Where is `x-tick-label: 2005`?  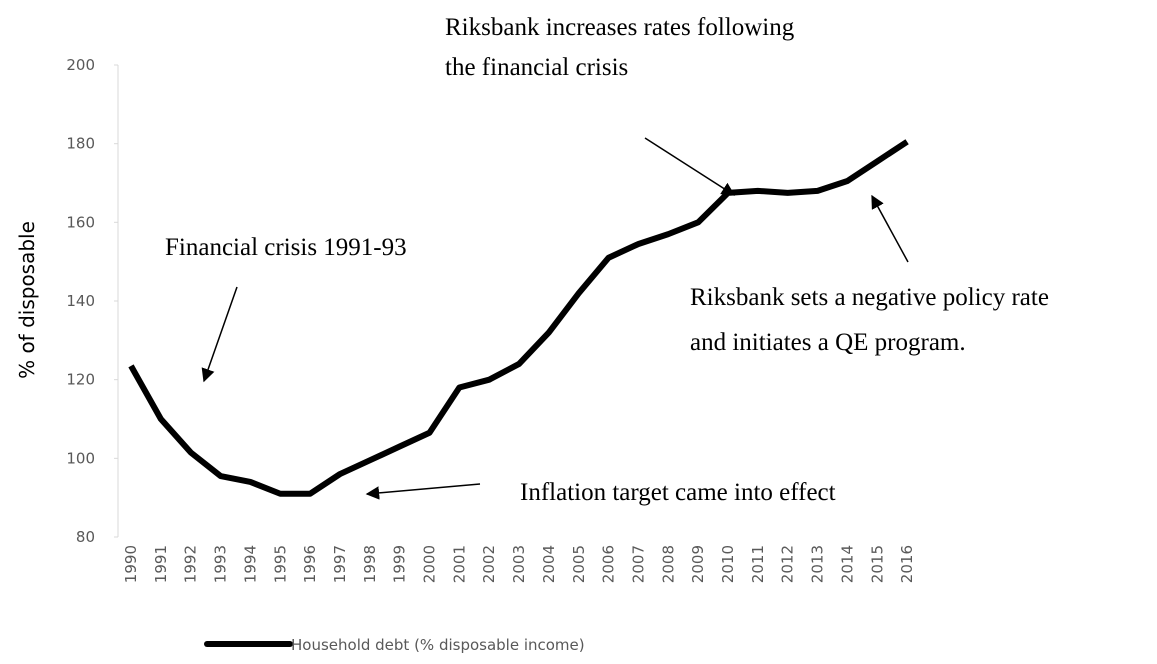
x-tick-label: 2005 is located at coordinates (579, 564).